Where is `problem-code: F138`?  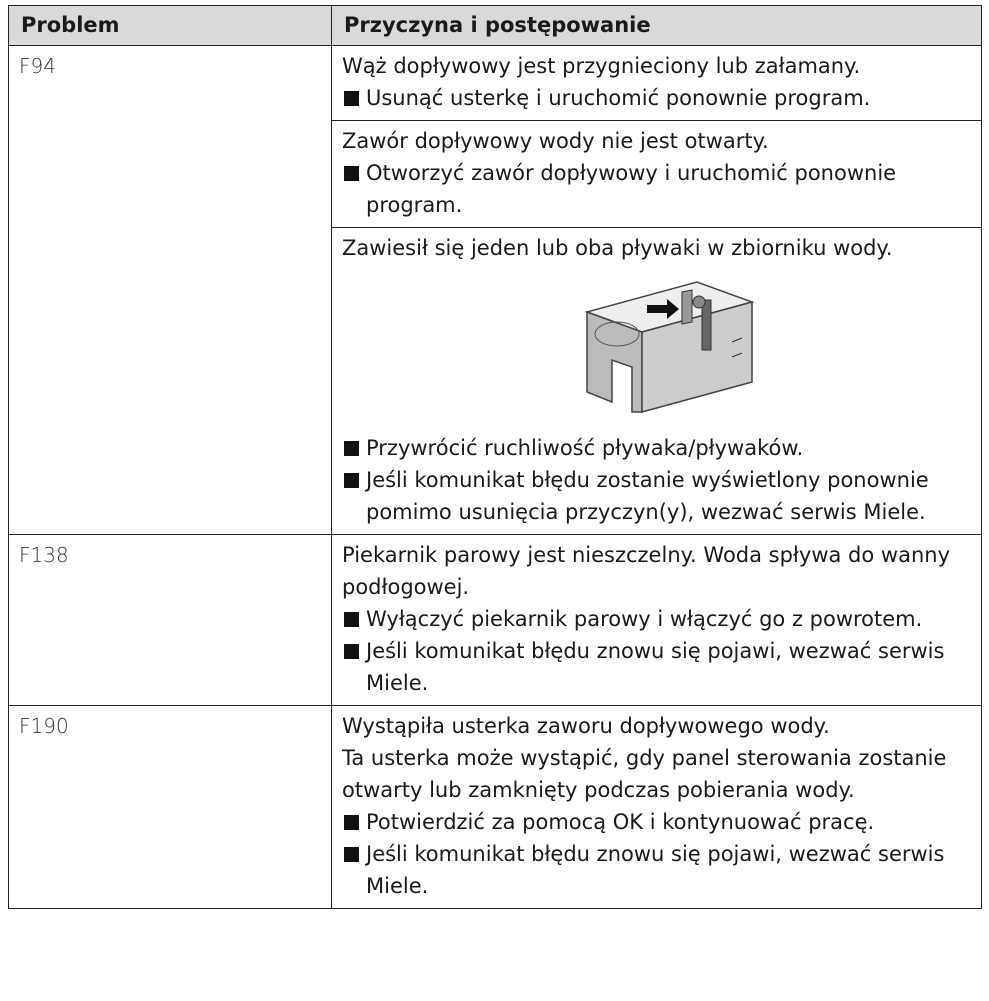
problem-code: F138 is located at coordinates (170, 620).